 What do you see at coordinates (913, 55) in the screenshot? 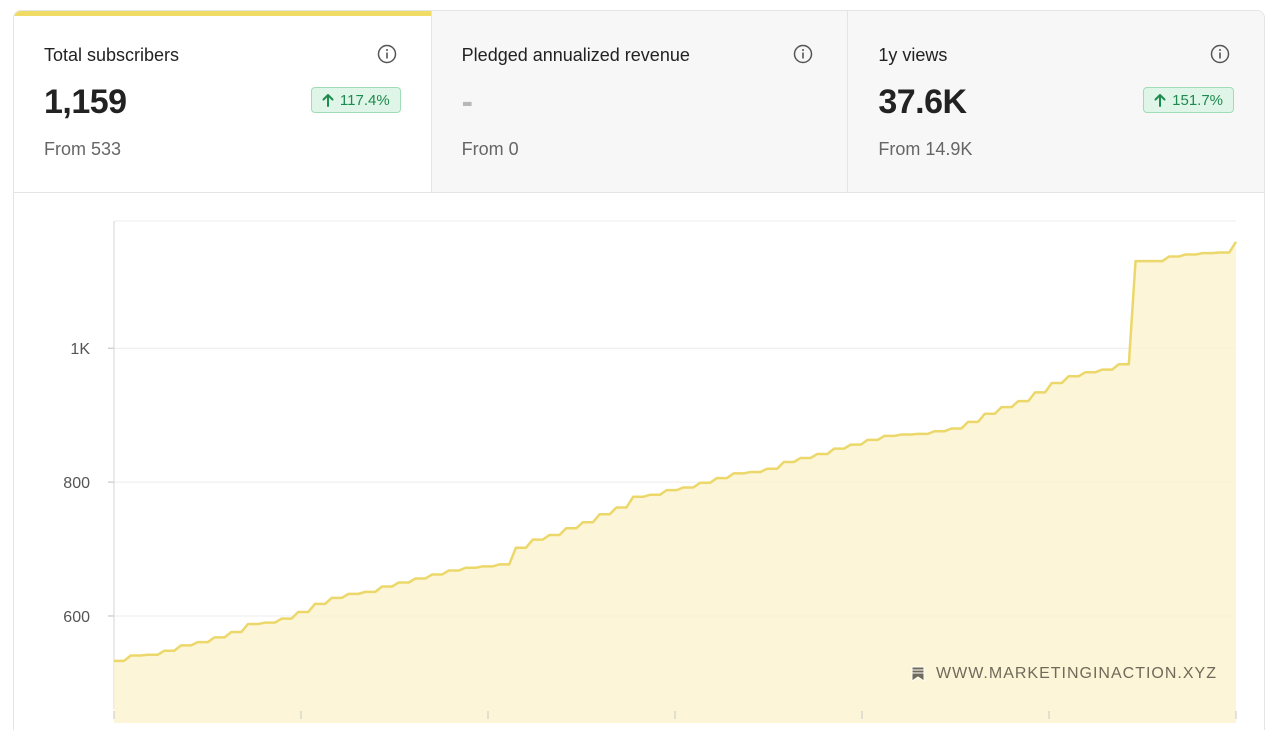
I see `card-title: 1y views` at bounding box center [913, 55].